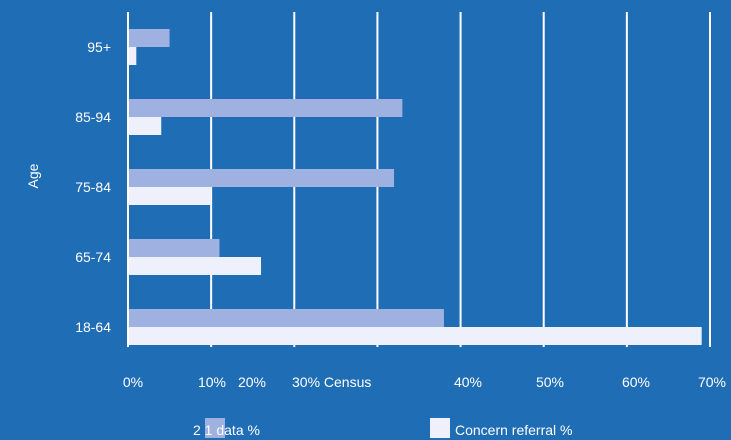 The height and width of the screenshot is (440, 731). I want to click on legend-swatch-2011, so click(215, 428).